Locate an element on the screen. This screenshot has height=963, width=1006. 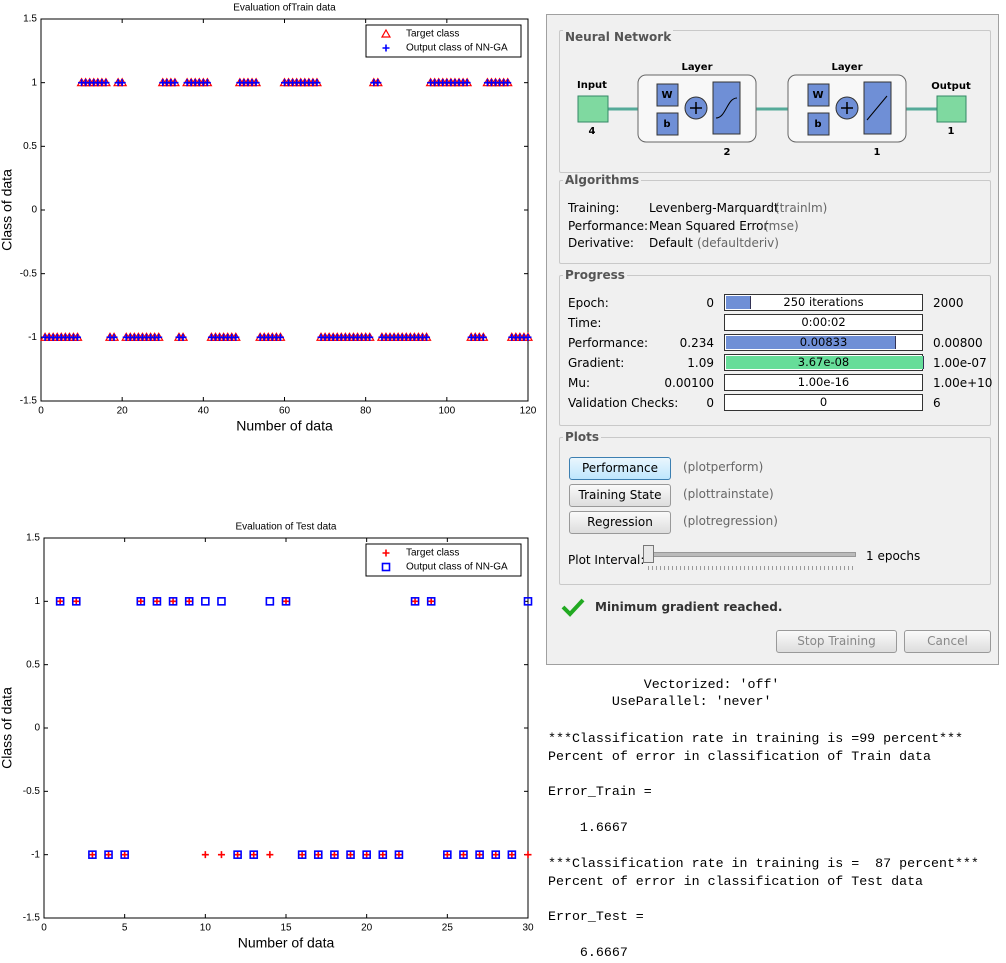
y-tick-label: -1.5 is located at coordinates (29, 401).